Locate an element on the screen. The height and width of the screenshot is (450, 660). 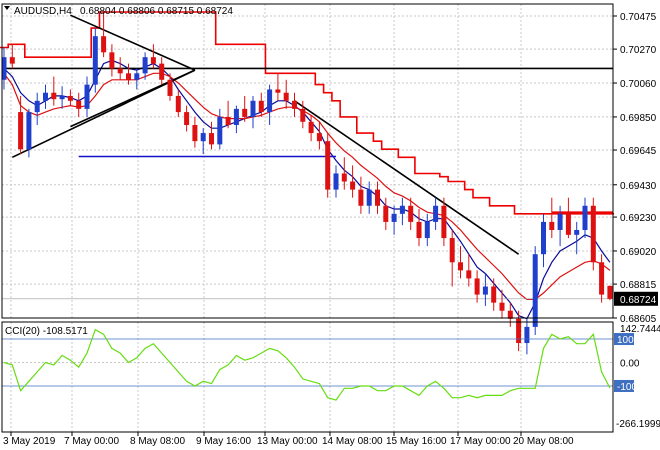
price-axis-label: 0.68605 is located at coordinates (638, 319).